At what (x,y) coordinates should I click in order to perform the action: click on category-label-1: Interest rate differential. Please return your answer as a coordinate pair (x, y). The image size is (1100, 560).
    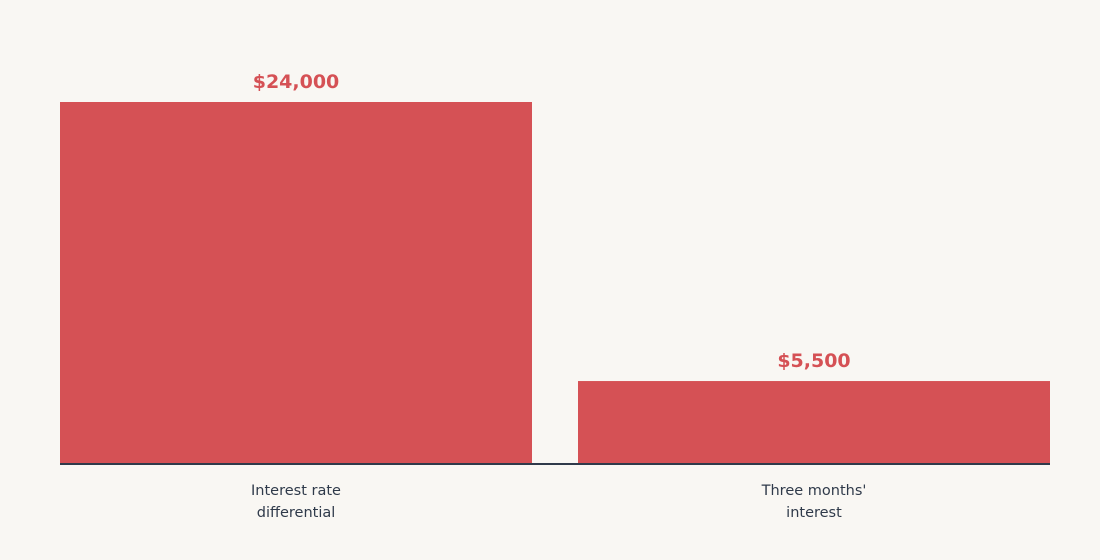
    Looking at the image, I should click on (296, 502).